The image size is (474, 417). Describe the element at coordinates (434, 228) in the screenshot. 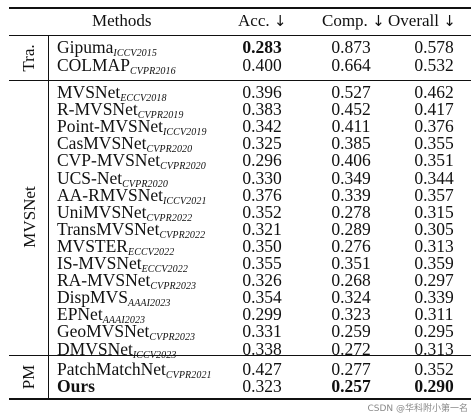

I see `overall-value: 0.305` at that location.